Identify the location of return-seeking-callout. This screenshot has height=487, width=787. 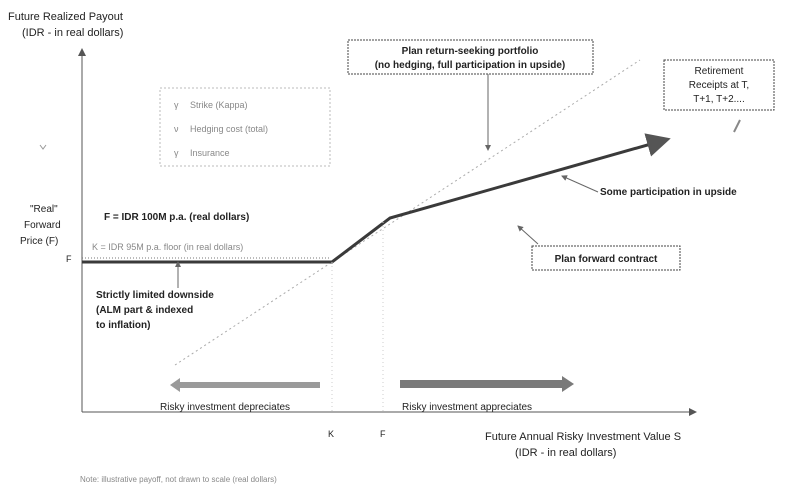
(470, 57).